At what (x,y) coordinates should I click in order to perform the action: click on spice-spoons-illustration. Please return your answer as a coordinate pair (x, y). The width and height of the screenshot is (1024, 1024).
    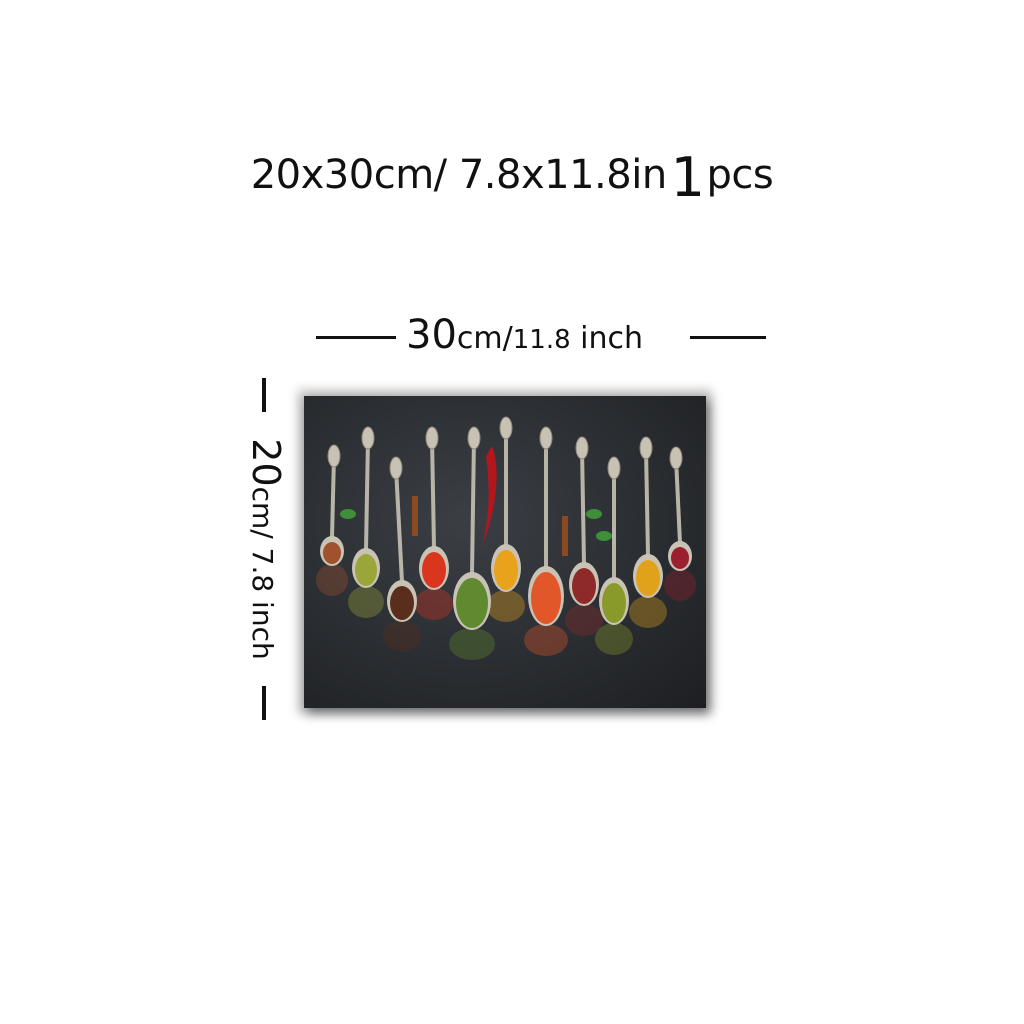
    Looking at the image, I should click on (506, 538).